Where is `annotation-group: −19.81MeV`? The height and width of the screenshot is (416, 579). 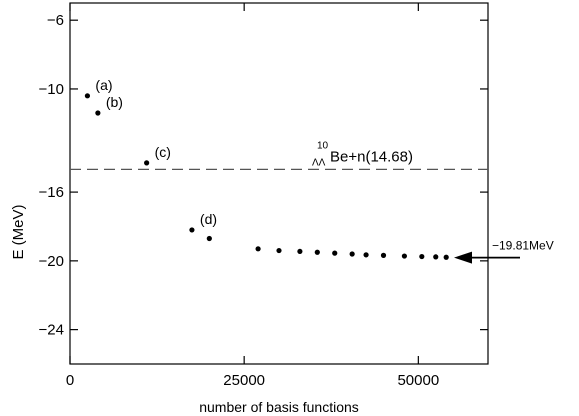 annotation-group: −19.81MeV is located at coordinates (504, 251).